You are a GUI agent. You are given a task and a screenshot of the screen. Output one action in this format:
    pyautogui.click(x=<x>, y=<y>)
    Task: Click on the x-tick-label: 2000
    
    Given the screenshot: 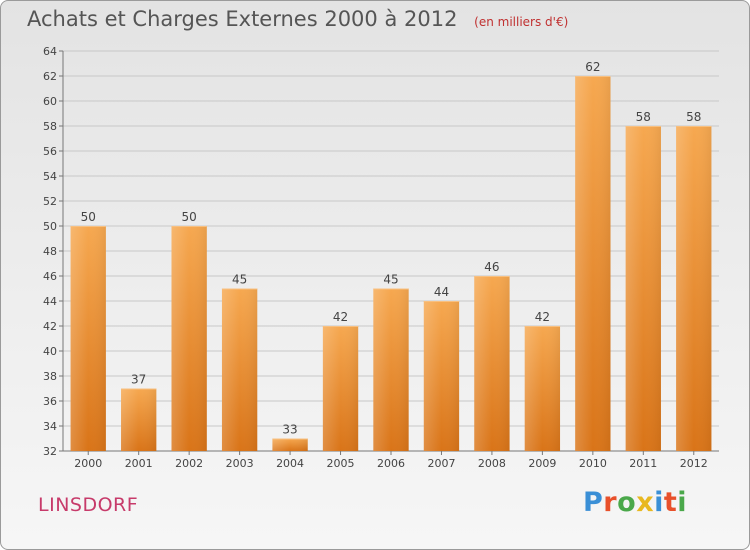 What is the action you would take?
    pyautogui.click(x=88, y=463)
    